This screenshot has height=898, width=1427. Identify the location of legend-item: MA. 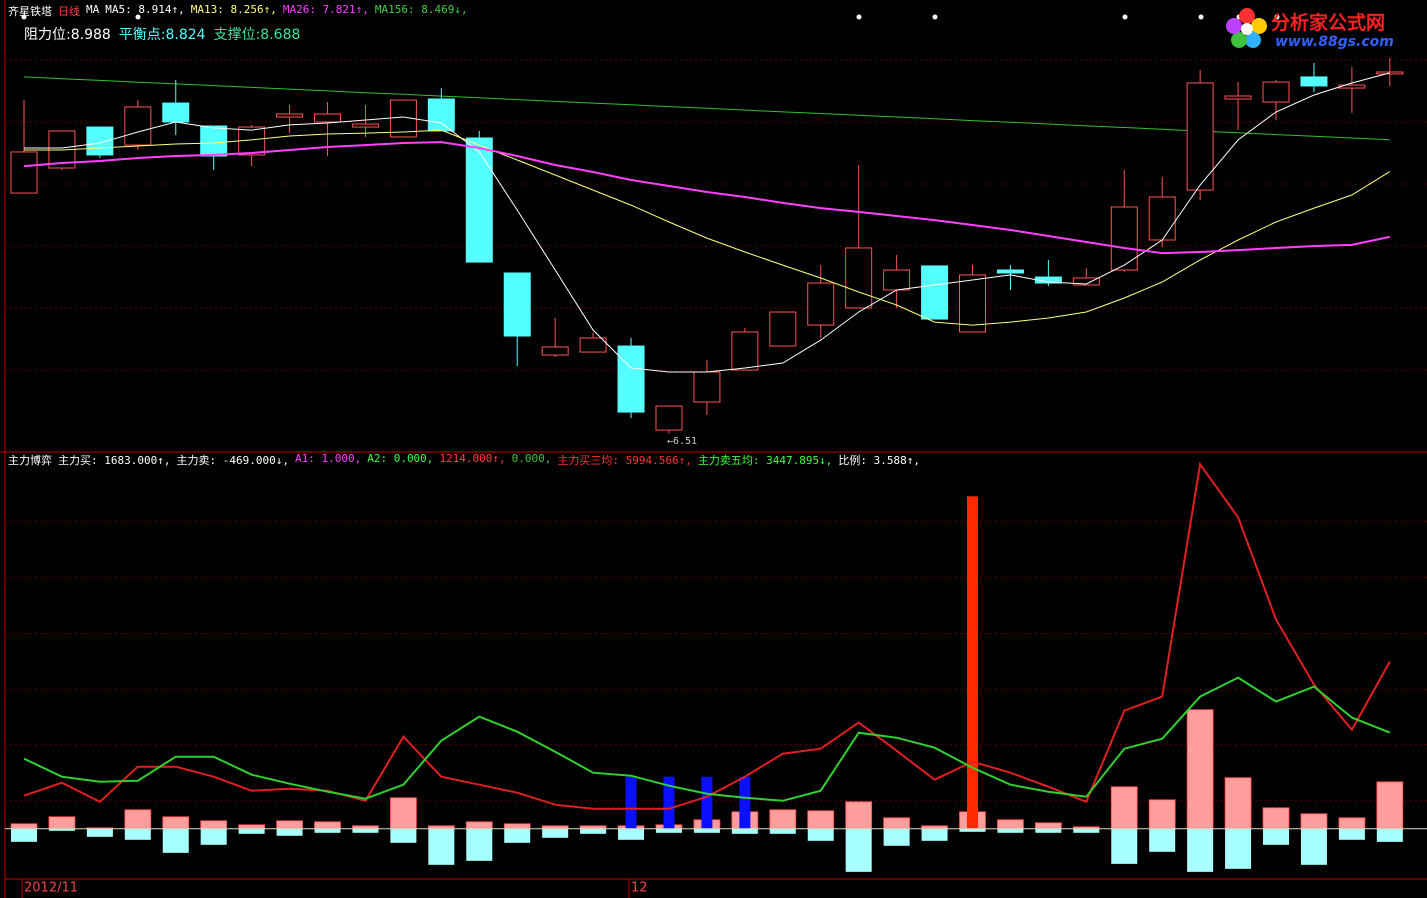
(93, 9).